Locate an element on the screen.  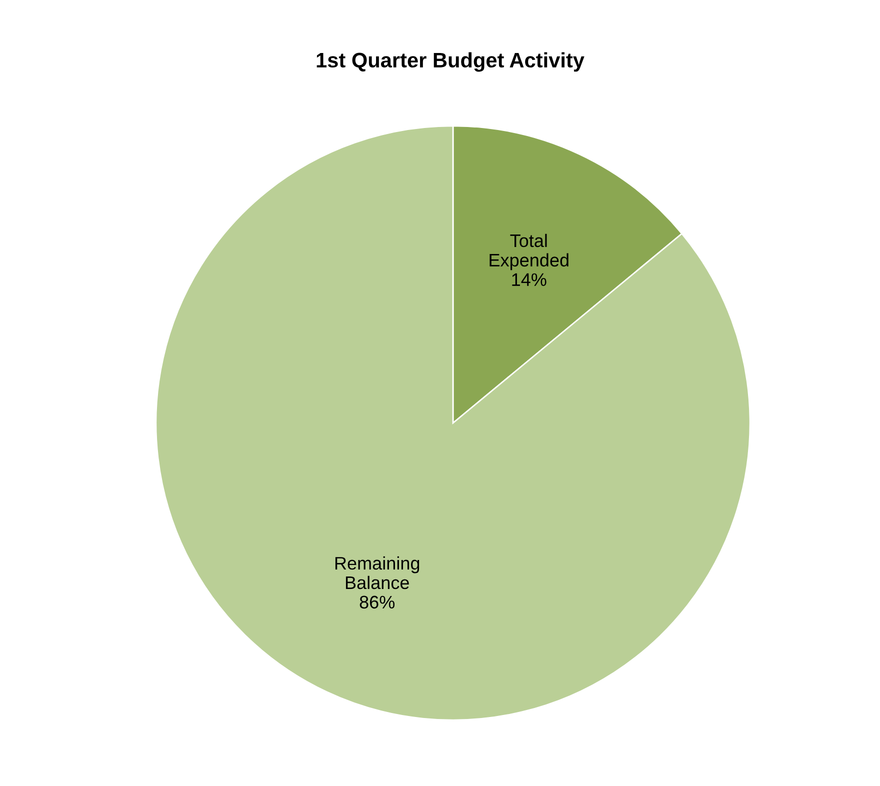
data-label: 86% is located at coordinates (377, 602).